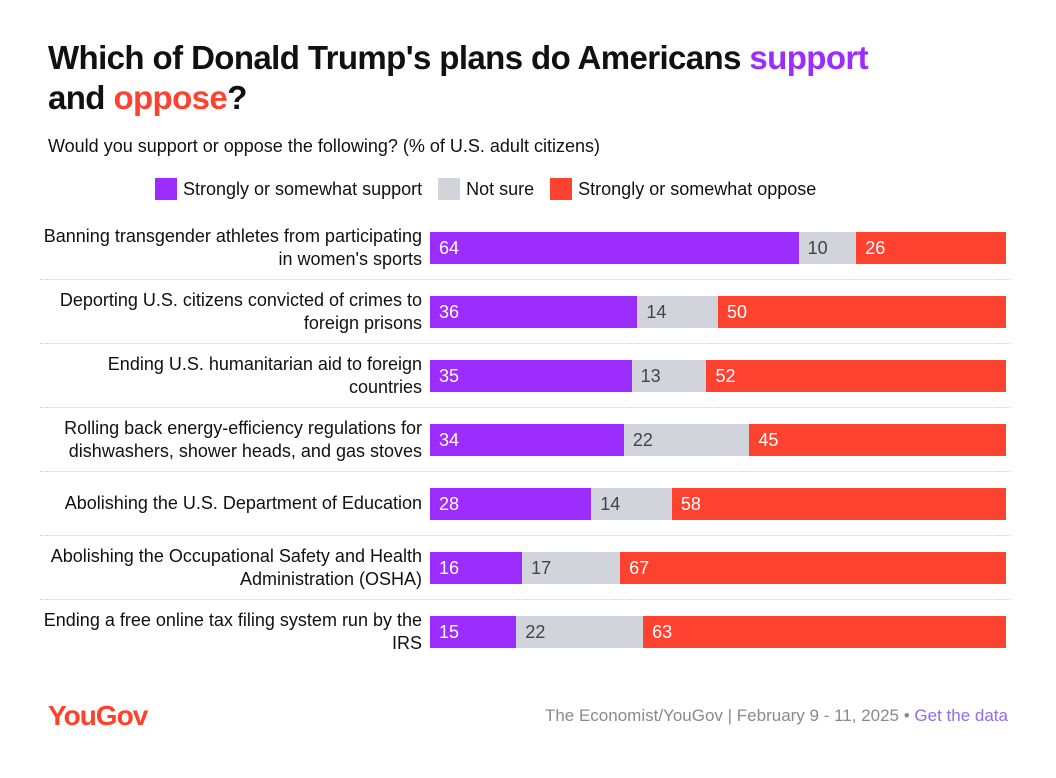 The width and height of the screenshot is (1056, 778). Describe the element at coordinates (838, 503) in the screenshot. I see `bar-segment: 58` at that location.